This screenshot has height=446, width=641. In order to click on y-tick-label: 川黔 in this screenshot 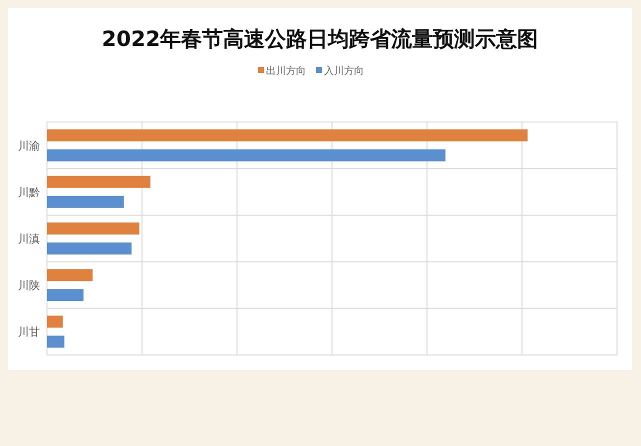, I will do `click(29, 192)`.